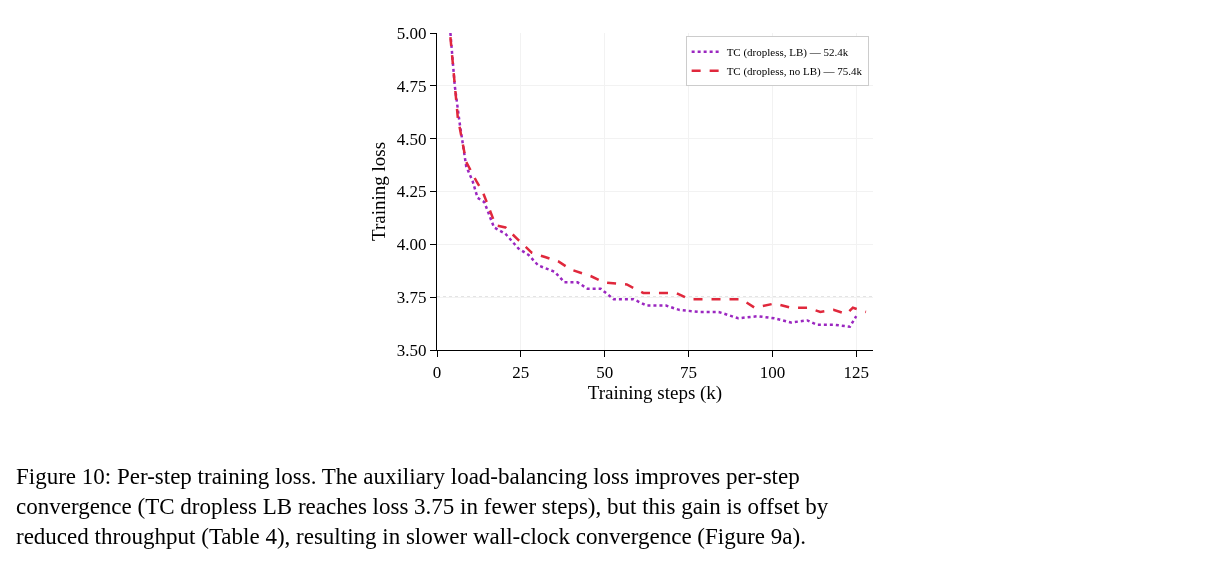 This screenshot has height=580, width=1220. What do you see at coordinates (411, 33) in the screenshot?
I see `y-tick-label: 5.00` at bounding box center [411, 33].